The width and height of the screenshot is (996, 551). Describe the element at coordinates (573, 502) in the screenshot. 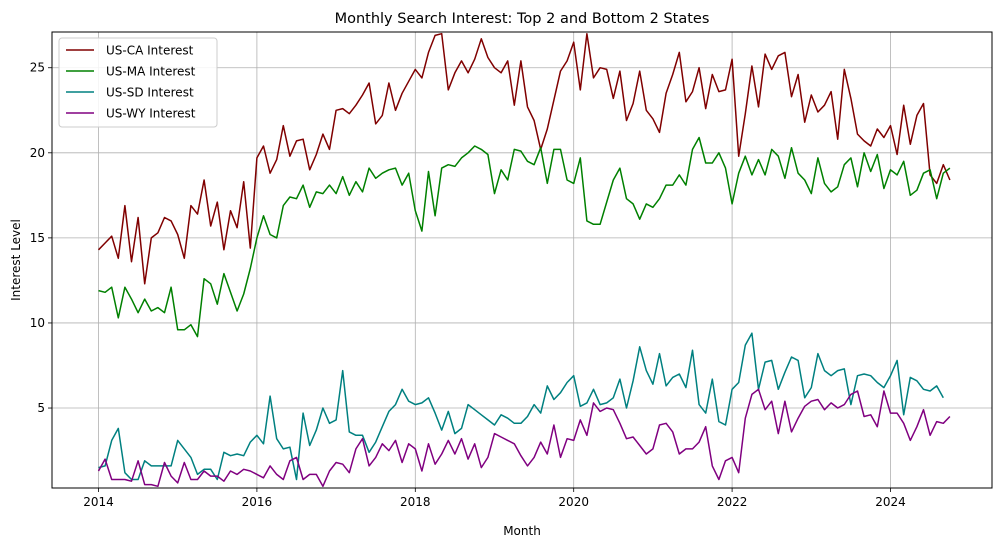

I see `x-tick-label: 2020` at that location.